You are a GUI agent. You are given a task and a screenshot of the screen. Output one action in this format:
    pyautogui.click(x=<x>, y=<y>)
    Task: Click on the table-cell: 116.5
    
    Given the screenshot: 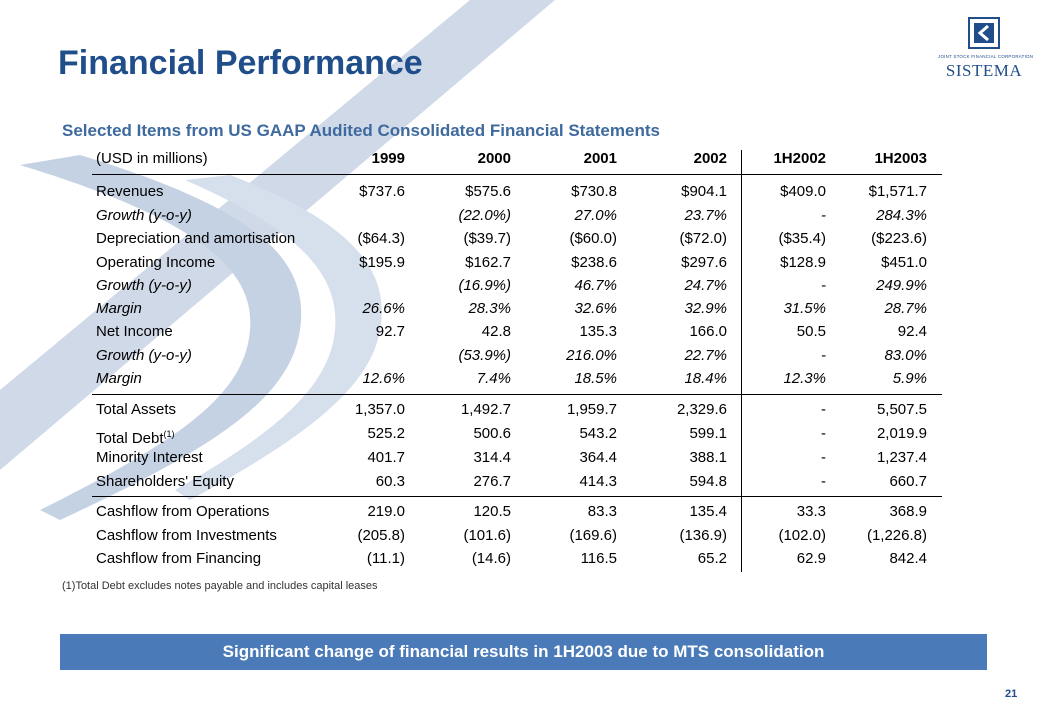 What is the action you would take?
    pyautogui.click(x=598, y=558)
    